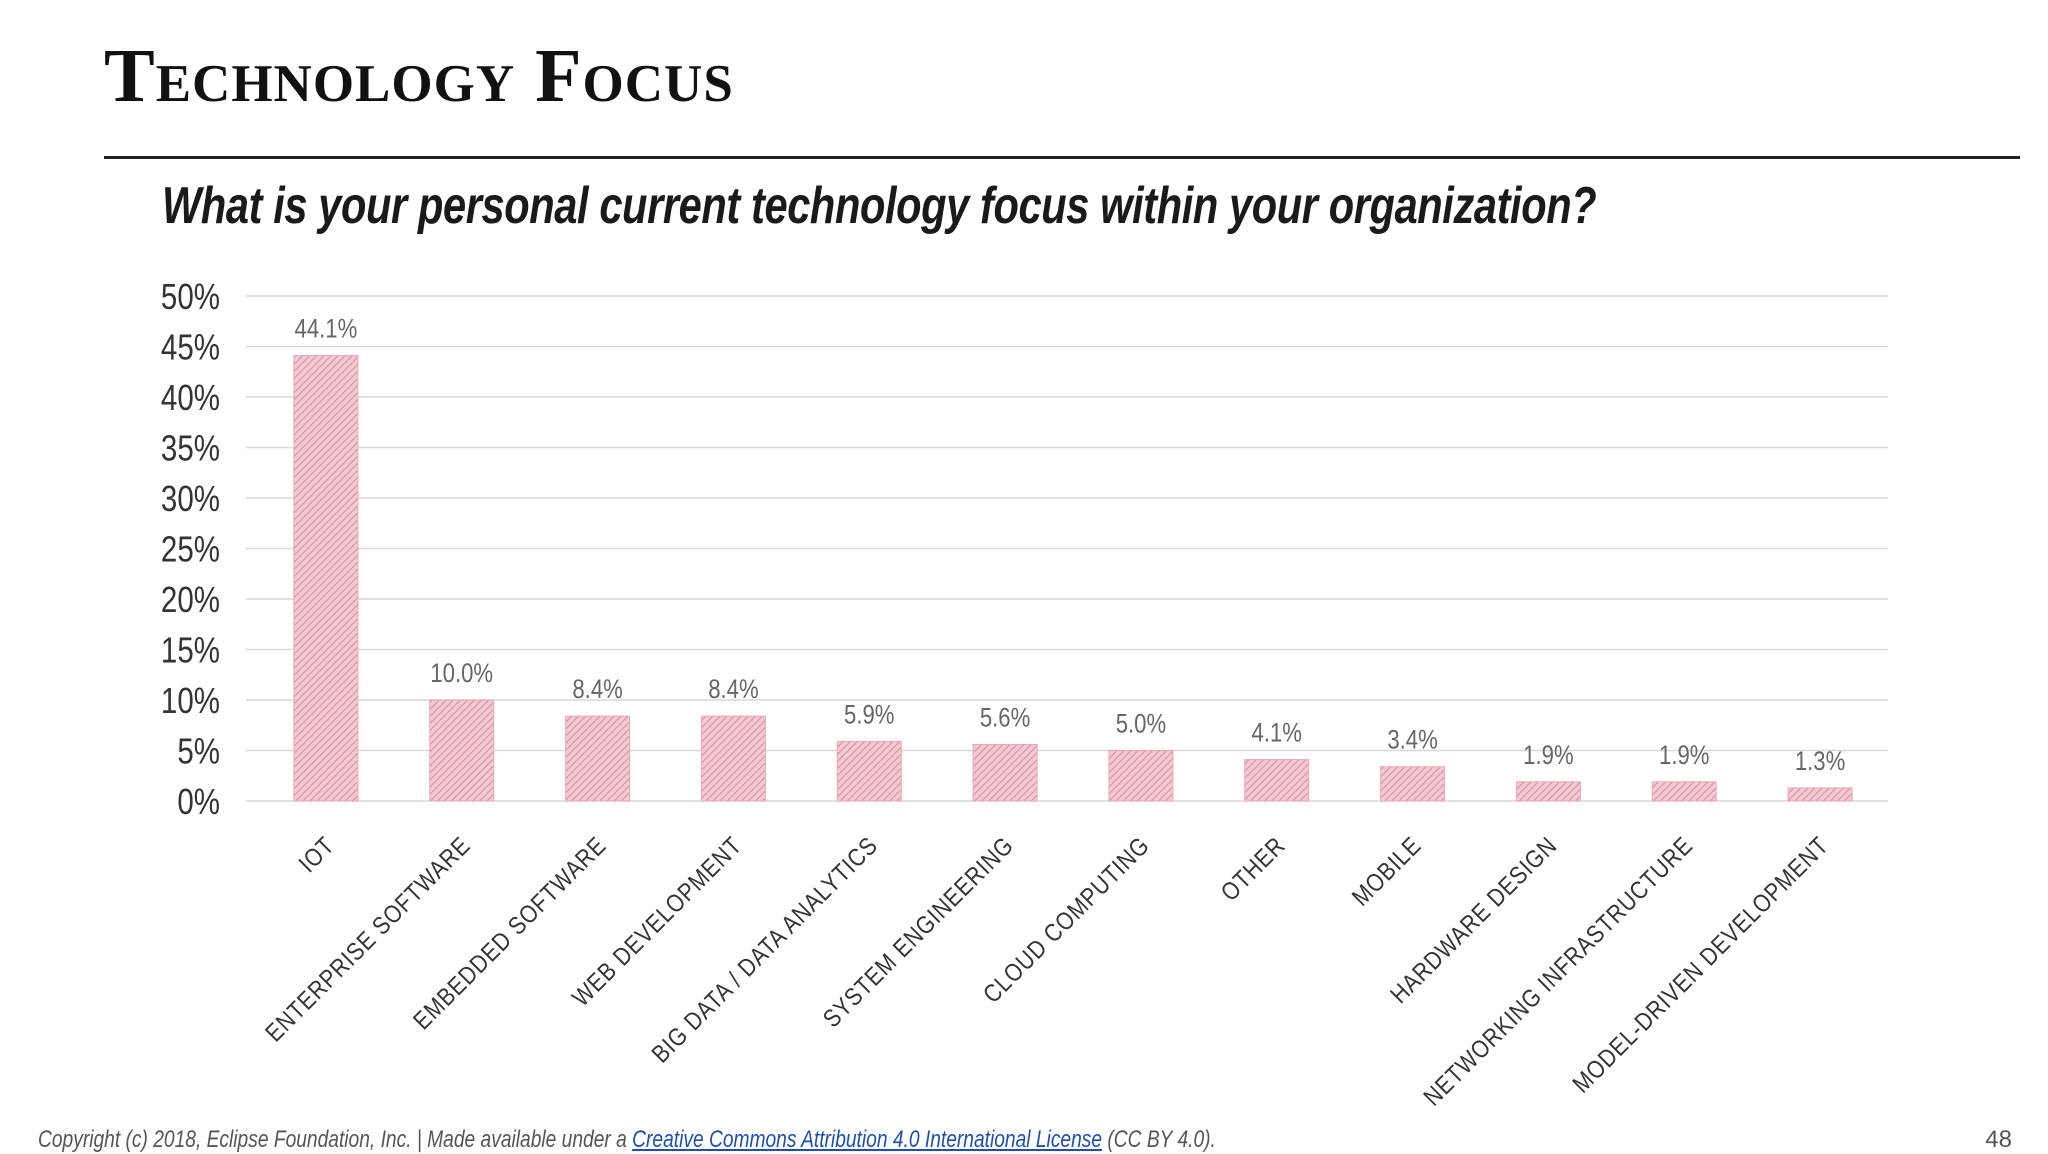 The height and width of the screenshot is (1154, 2048). What do you see at coordinates (1062, 157) in the screenshot?
I see `title-divider` at bounding box center [1062, 157].